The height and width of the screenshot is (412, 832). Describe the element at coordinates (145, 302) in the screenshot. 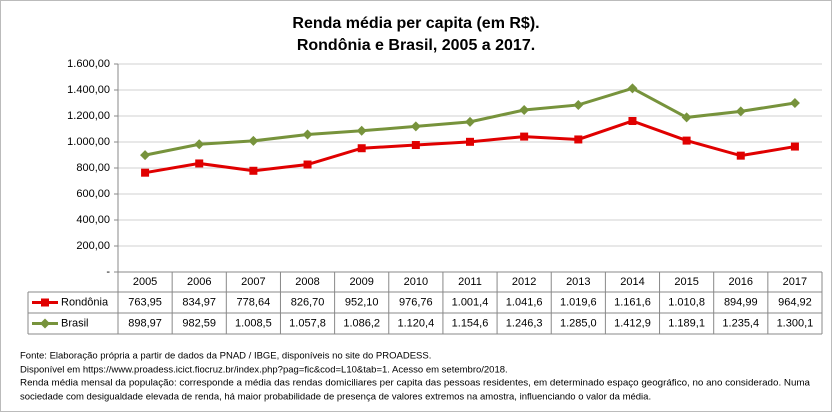

I see `table-cell: 763,95` at that location.